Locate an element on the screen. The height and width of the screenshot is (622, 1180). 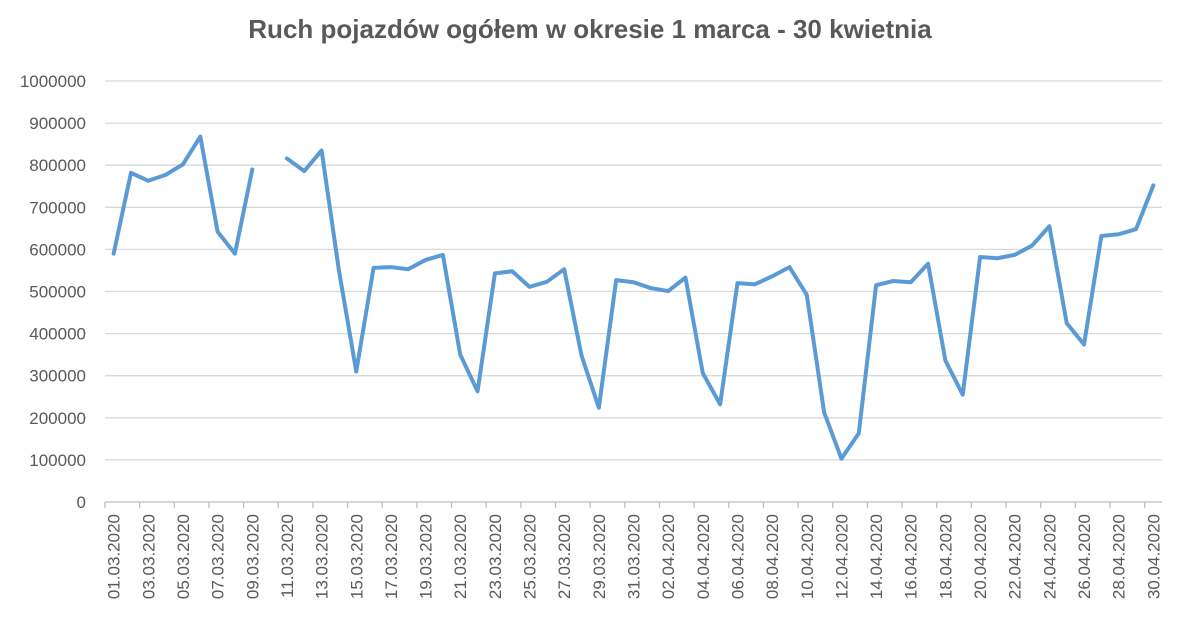
x-tick-label: 10.04.2020 is located at coordinates (807, 556).